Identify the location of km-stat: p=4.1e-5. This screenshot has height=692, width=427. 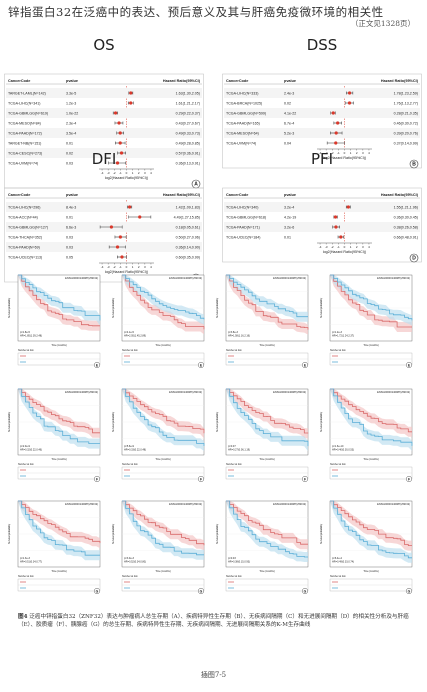
(129, 332).